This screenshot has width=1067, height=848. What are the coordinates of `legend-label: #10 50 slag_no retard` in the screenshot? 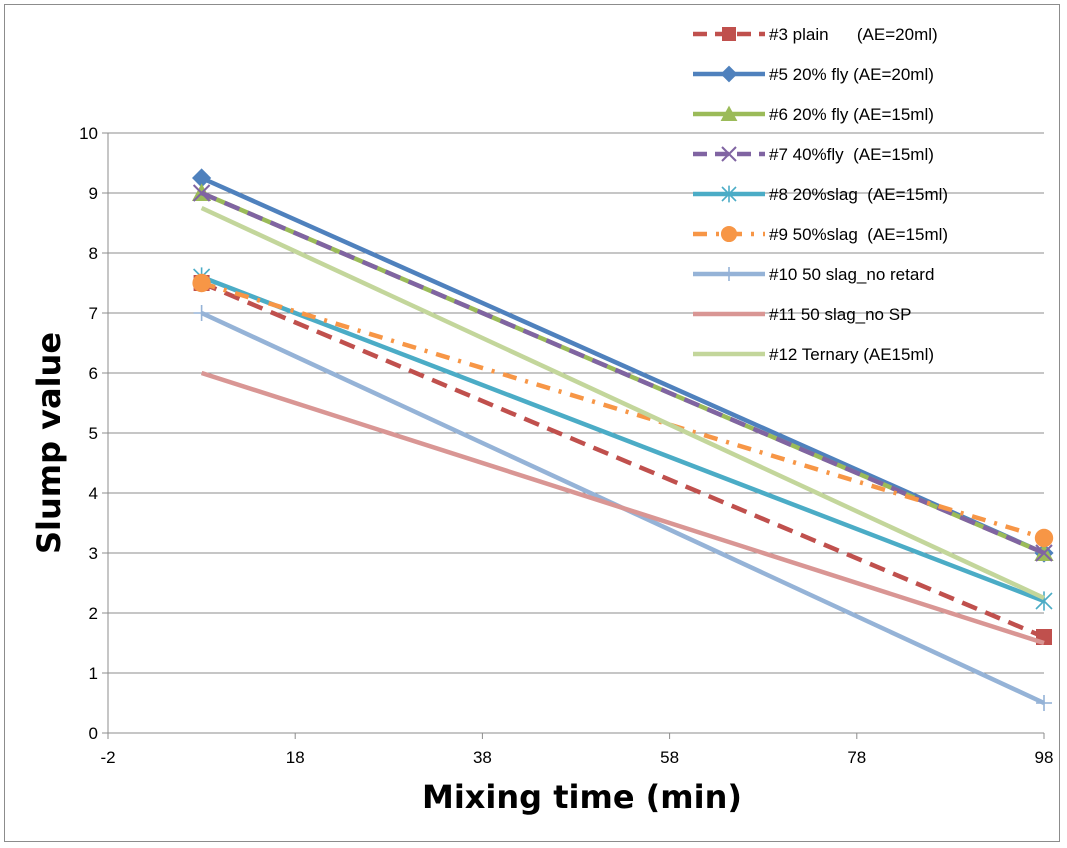 It's located at (851, 274).